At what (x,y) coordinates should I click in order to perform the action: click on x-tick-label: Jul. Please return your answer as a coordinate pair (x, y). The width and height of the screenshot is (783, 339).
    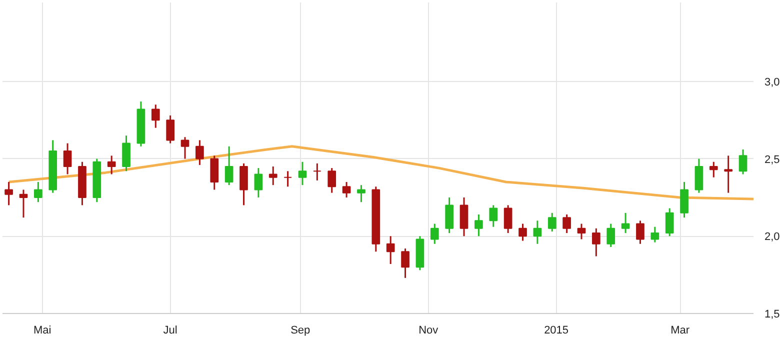
    Looking at the image, I should click on (170, 330).